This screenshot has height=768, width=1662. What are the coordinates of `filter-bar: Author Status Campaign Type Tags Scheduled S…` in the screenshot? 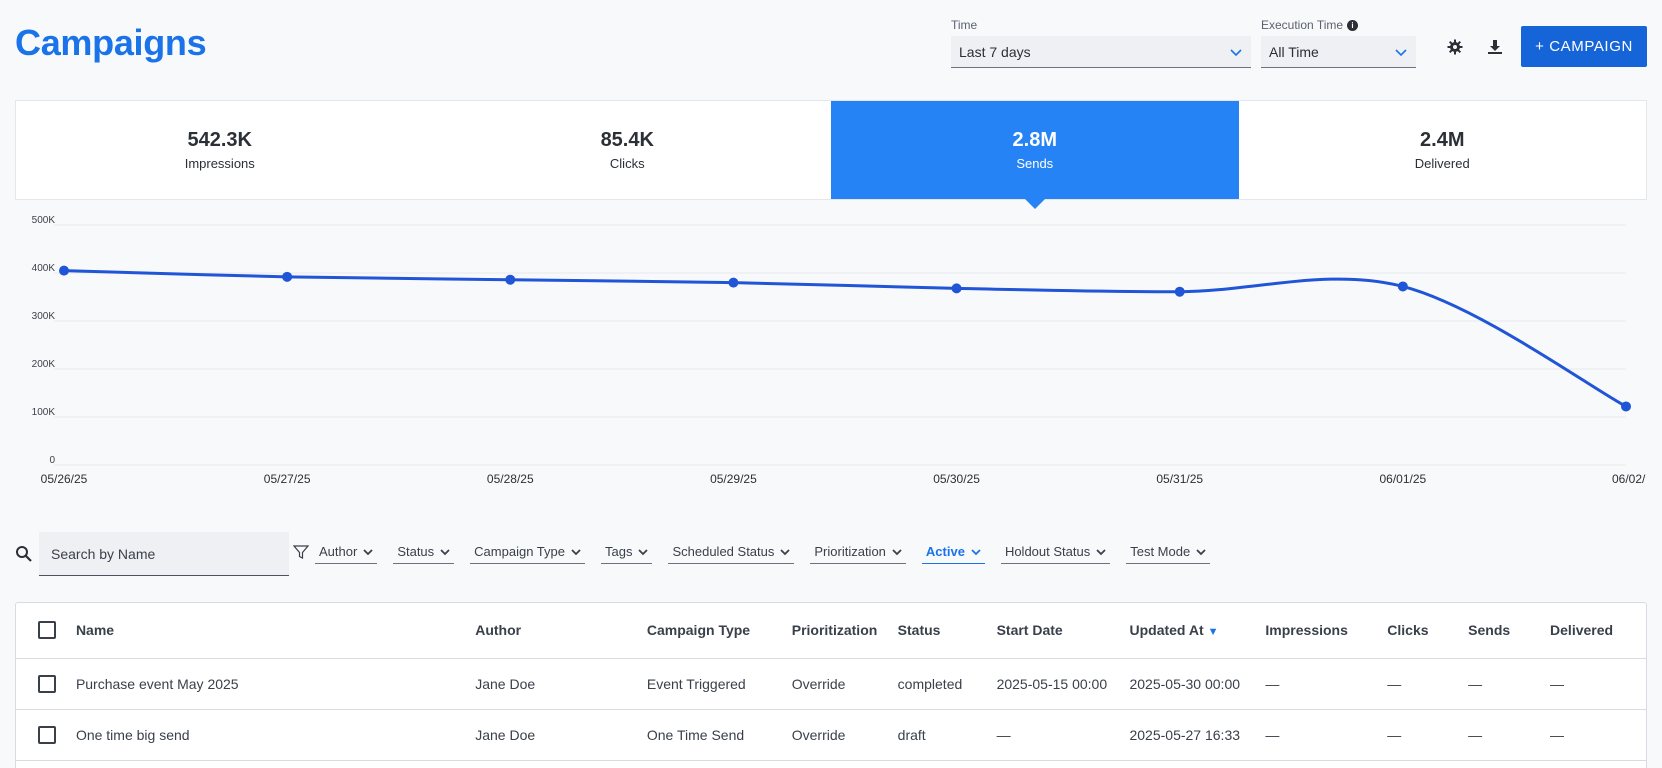 It's located at (835, 554).